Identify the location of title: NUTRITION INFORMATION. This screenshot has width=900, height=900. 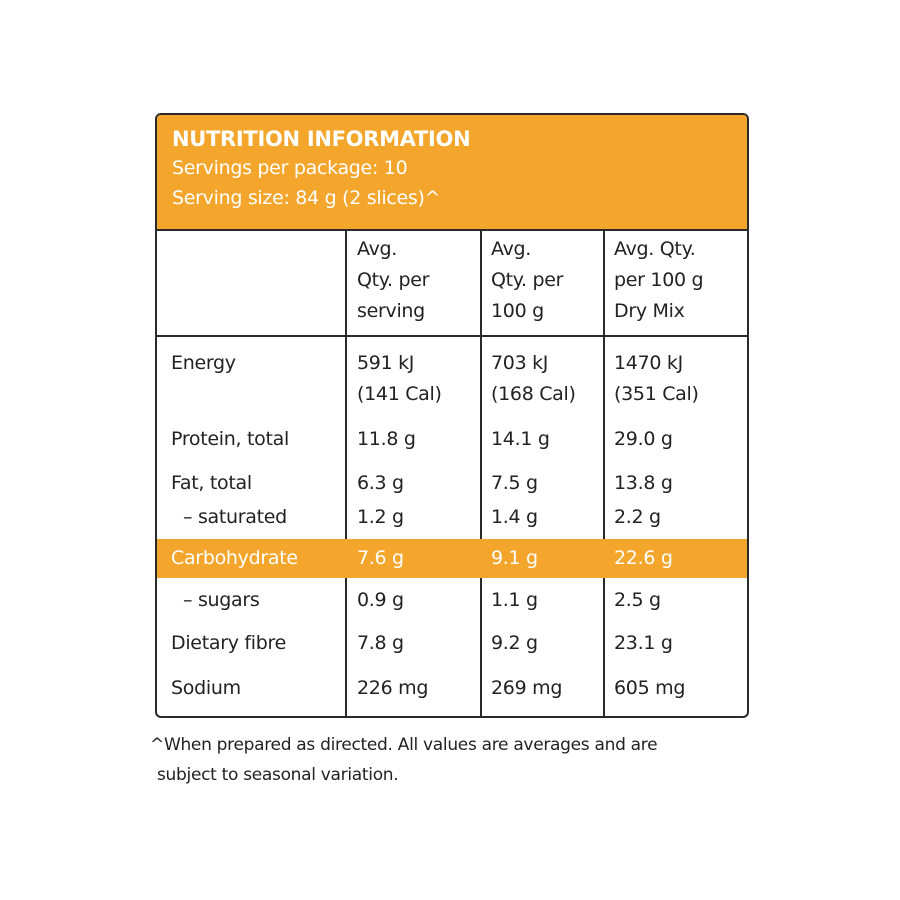
(321, 139).